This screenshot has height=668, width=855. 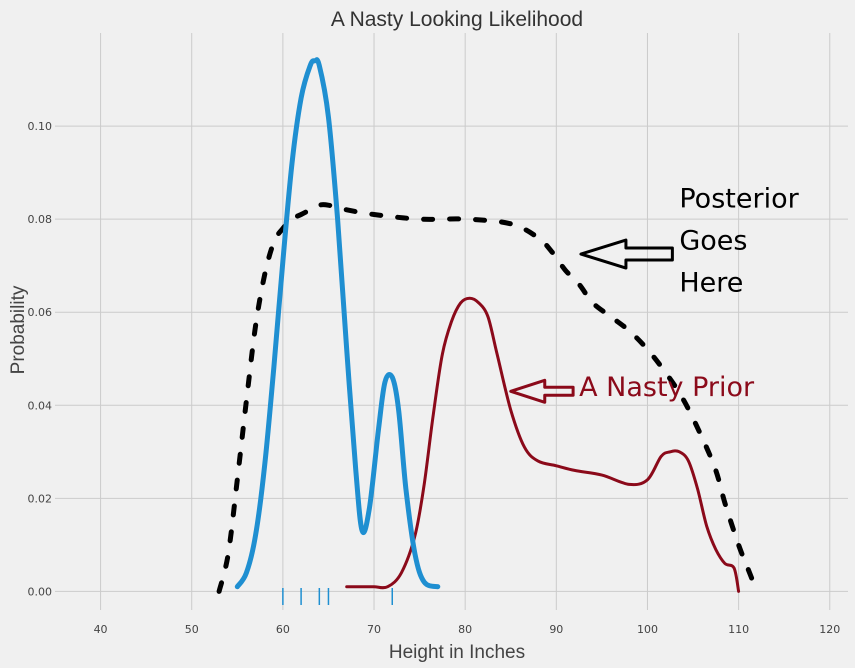 I want to click on posterior-annotation-line: Here, so click(x=711, y=282).